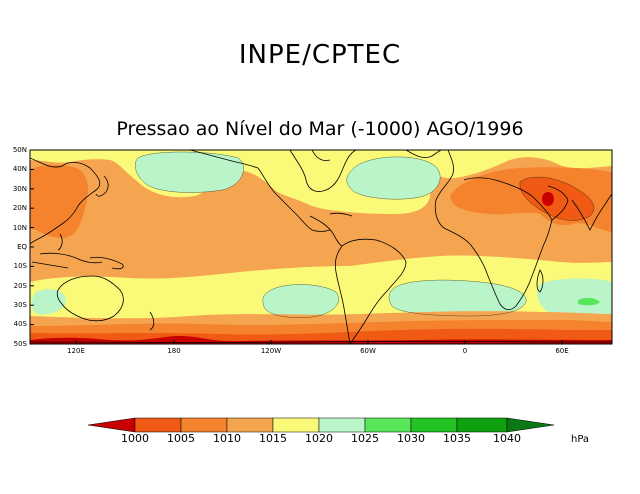 This screenshot has height=494, width=640. I want to click on lat-label-10n: 10N, so click(19, 228).